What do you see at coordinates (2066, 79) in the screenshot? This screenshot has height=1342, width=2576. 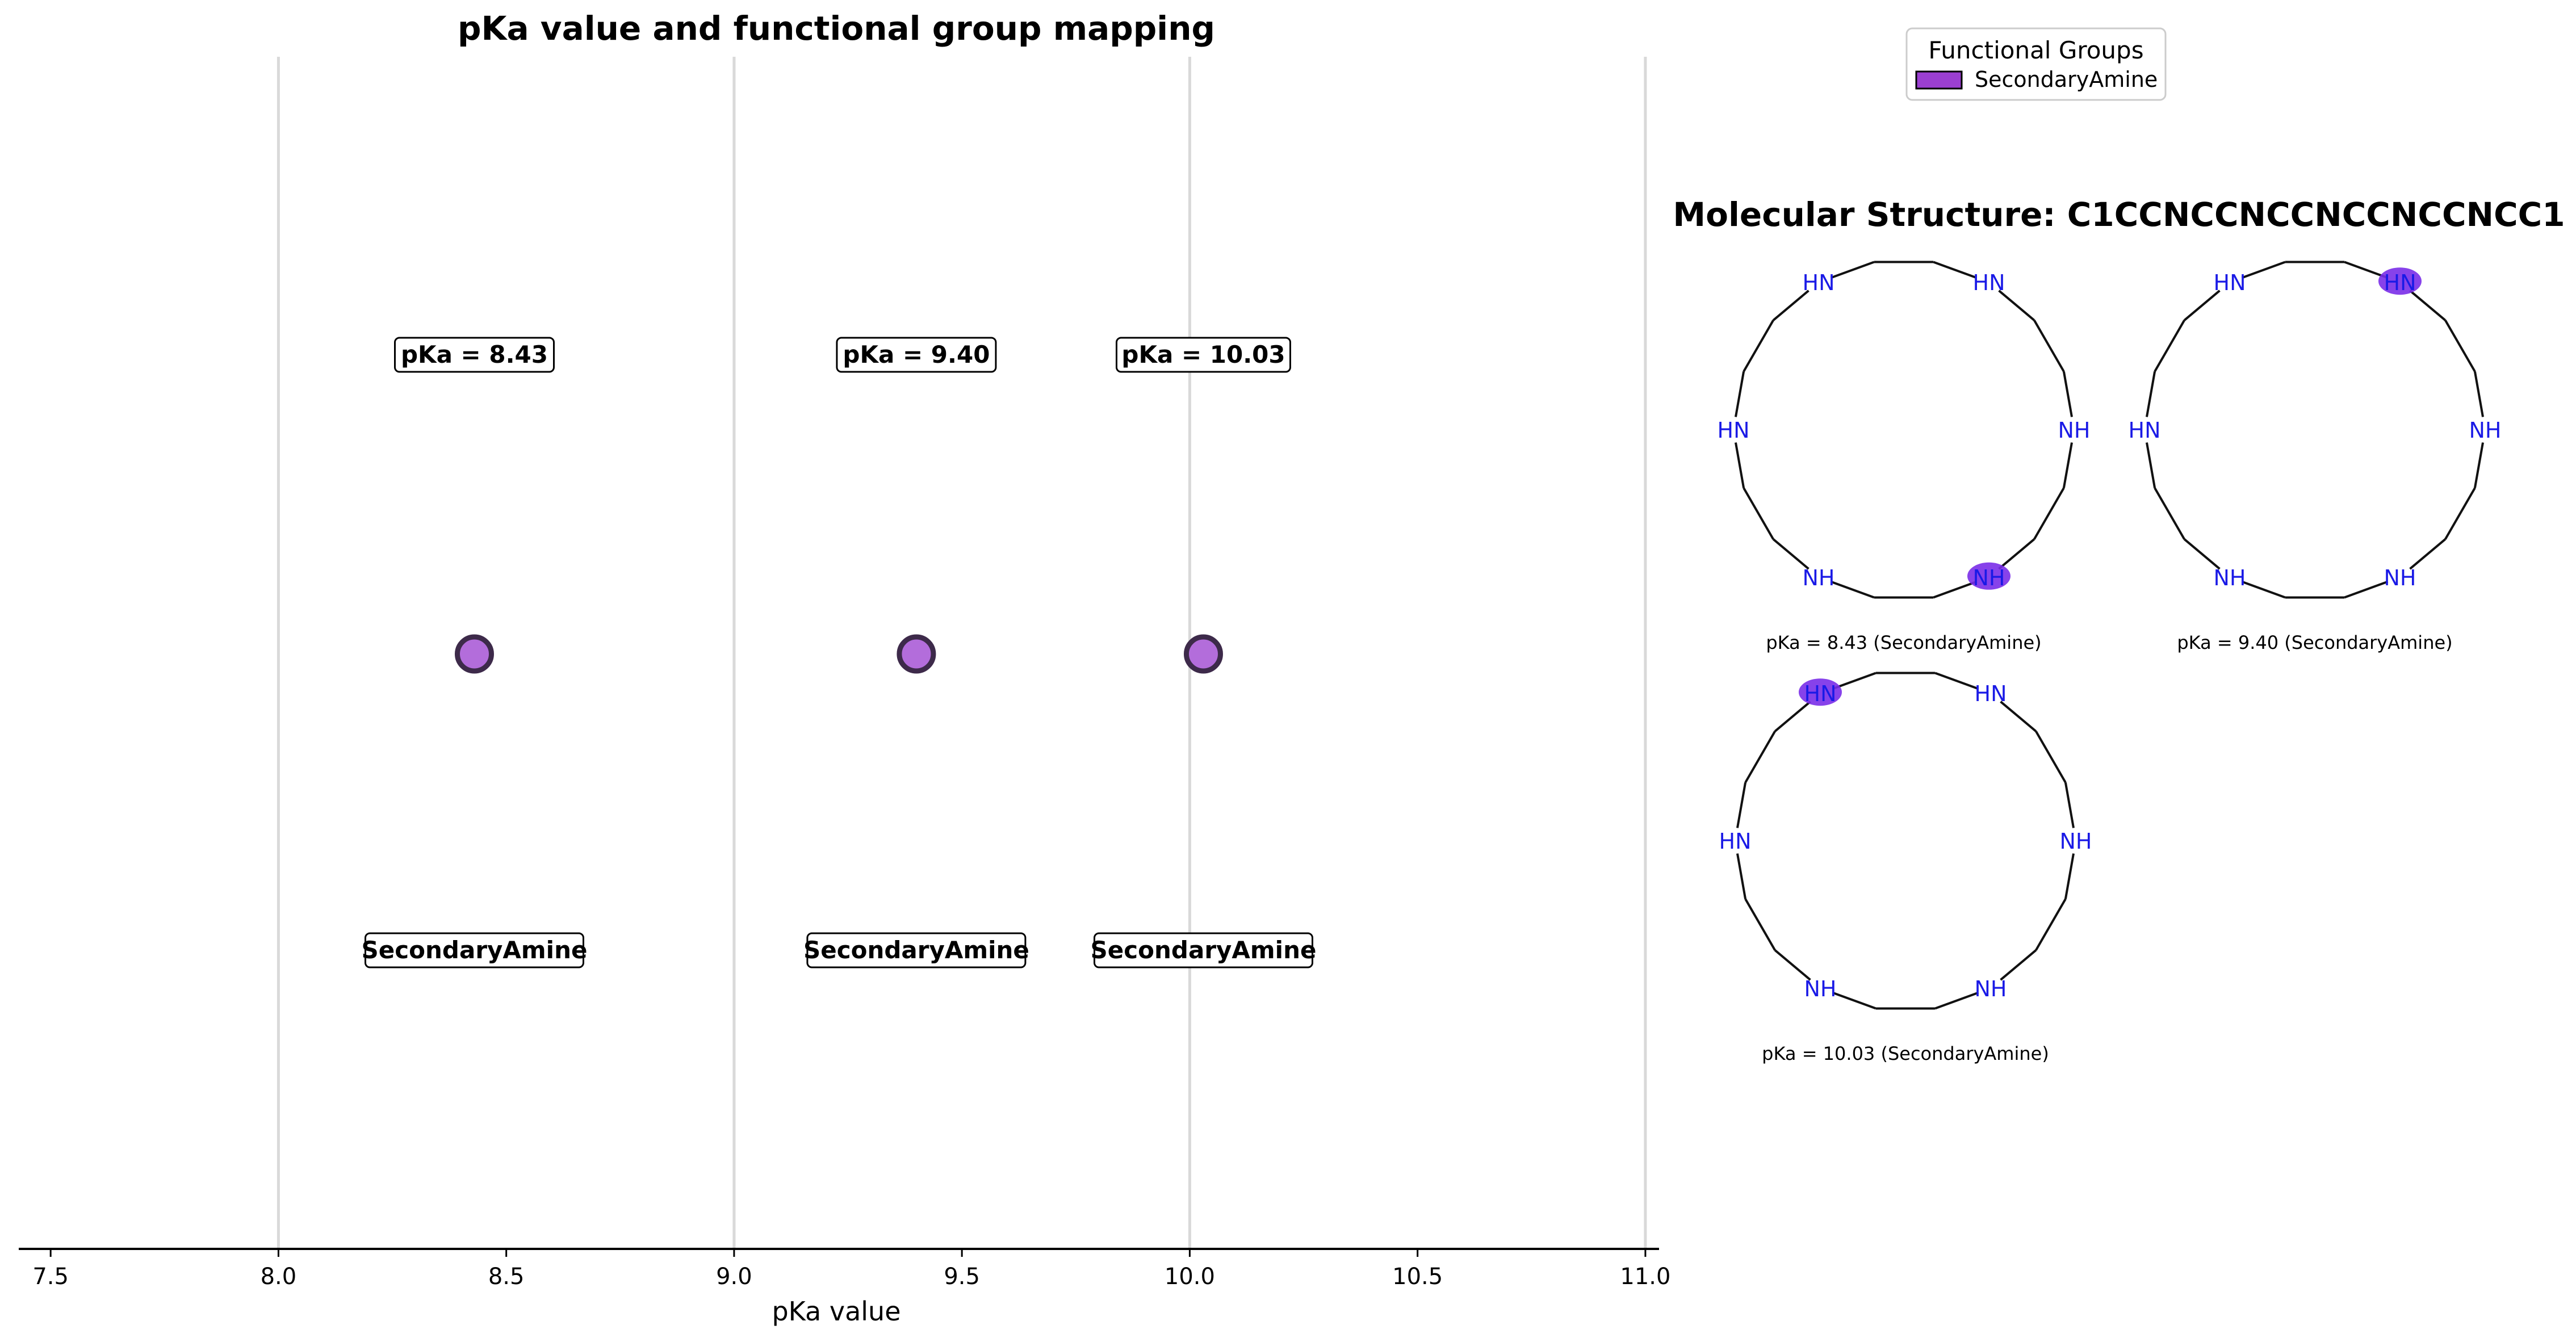 I see `legend-entry-label: SecondaryAmine` at bounding box center [2066, 79].